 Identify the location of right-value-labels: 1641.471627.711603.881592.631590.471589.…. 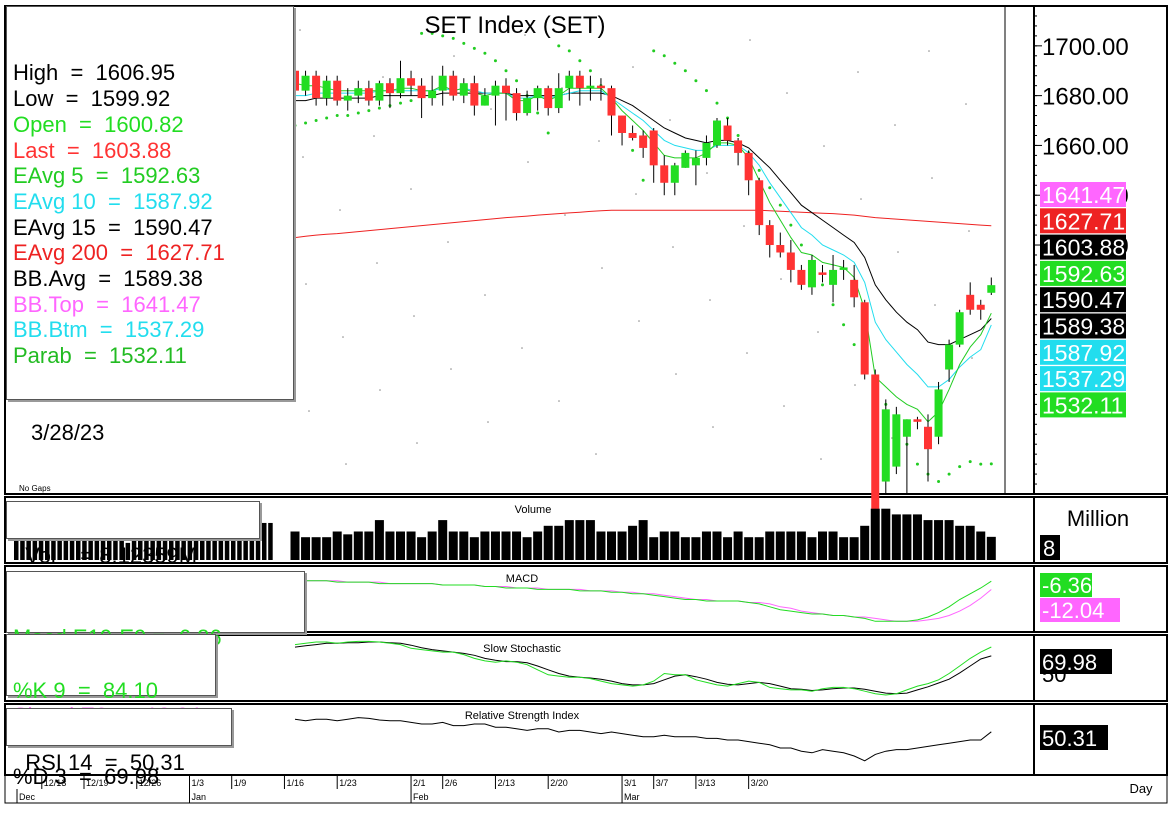
(1083, 300).